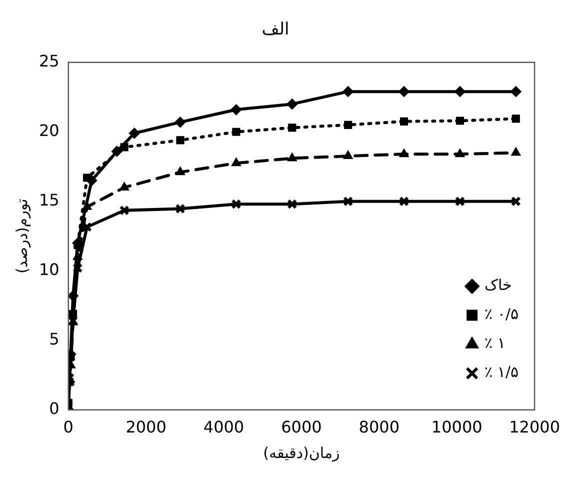 Image resolution: width=563 pixels, height=477 pixels. I want to click on x-tick-label: 2000, so click(146, 427).